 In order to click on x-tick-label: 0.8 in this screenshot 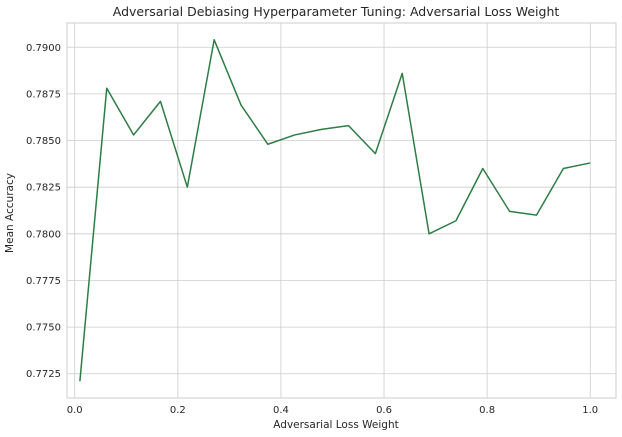, I will do `click(487, 410)`.